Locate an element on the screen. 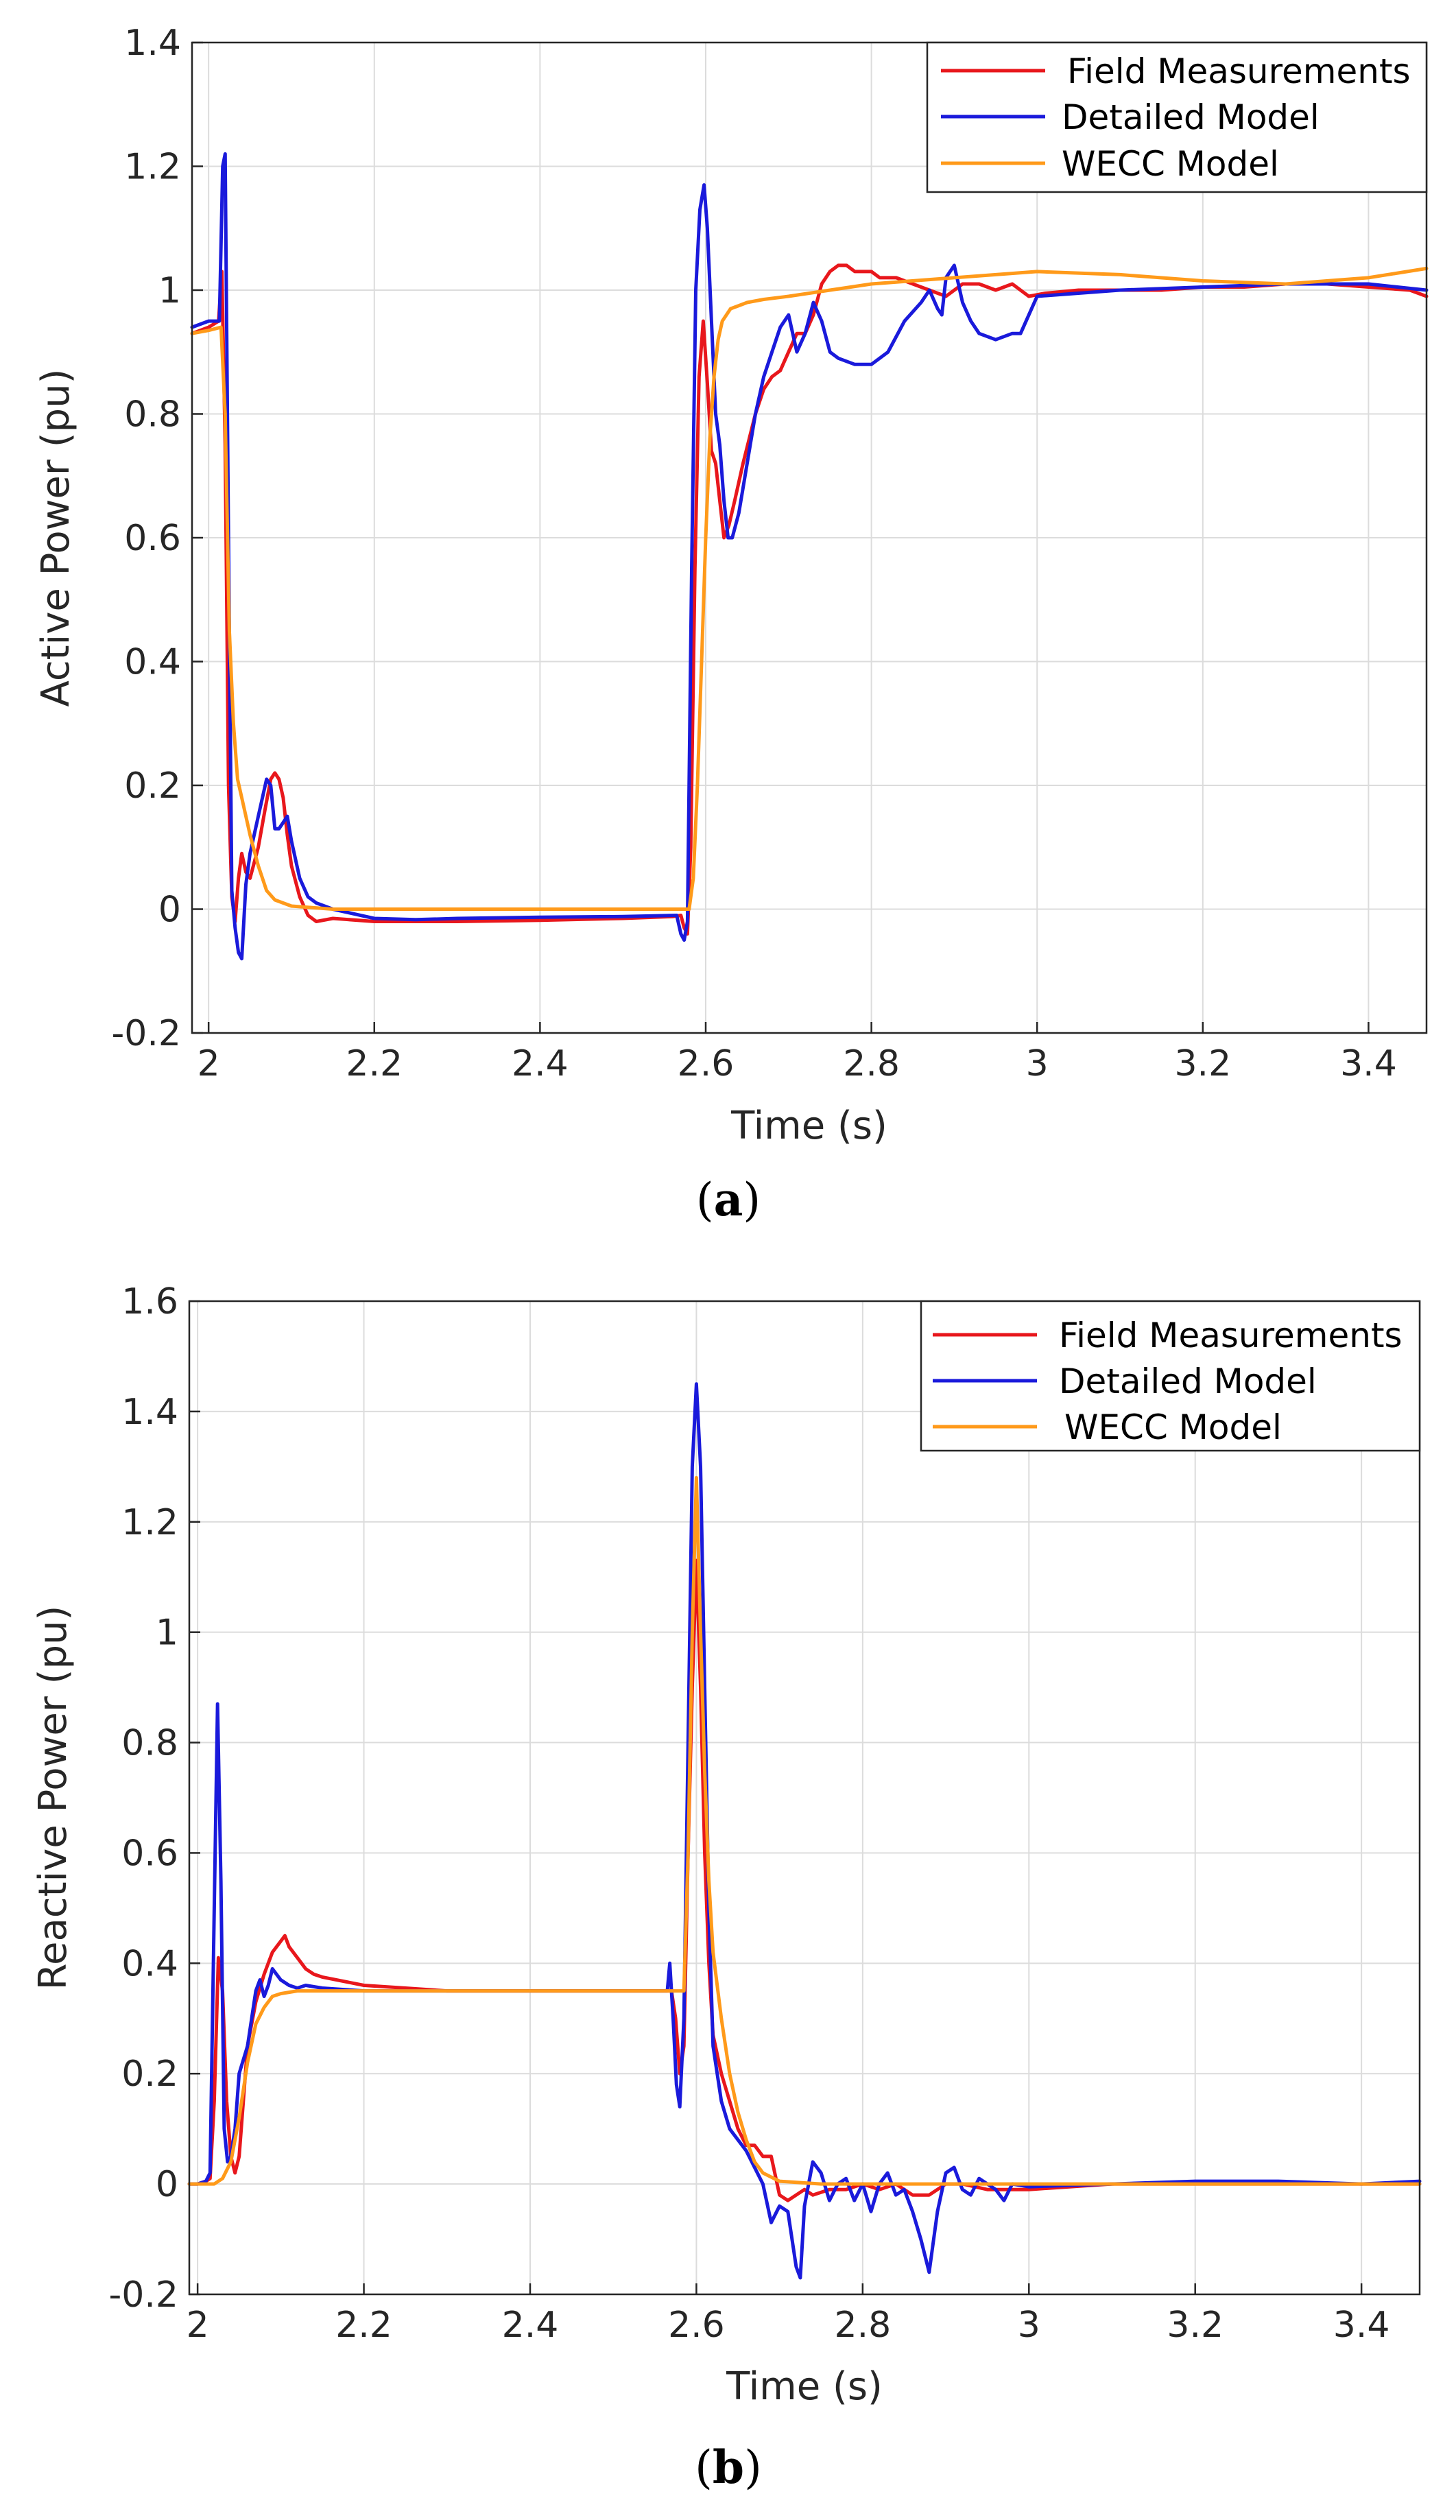 This screenshot has width=1456, height=2520. caption-letter: a is located at coordinates (728, 1199).